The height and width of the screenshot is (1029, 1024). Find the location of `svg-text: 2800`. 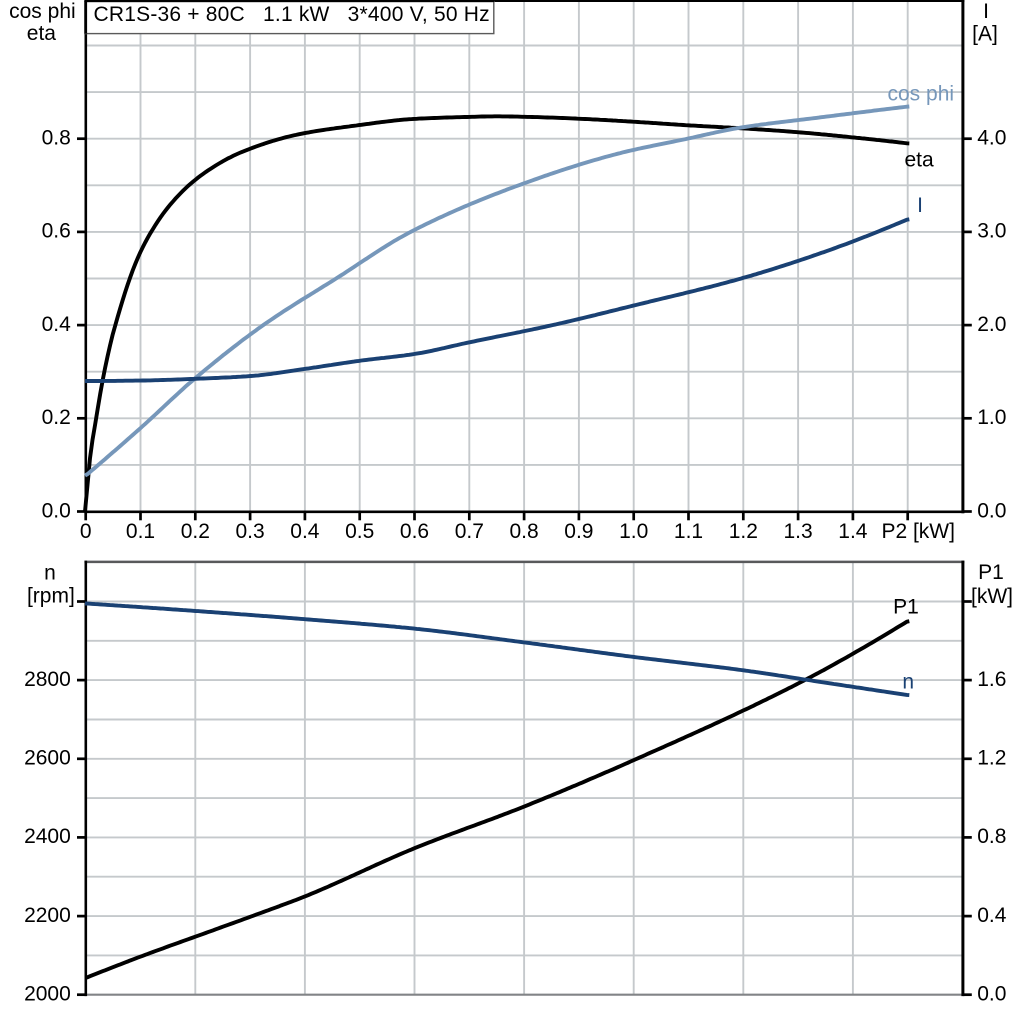

svg-text: 2800 is located at coordinates (47, 679).